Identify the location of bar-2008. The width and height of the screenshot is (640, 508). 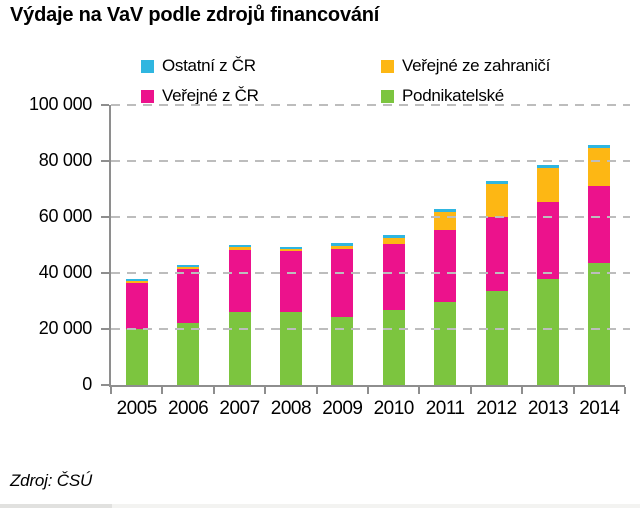
(290, 316).